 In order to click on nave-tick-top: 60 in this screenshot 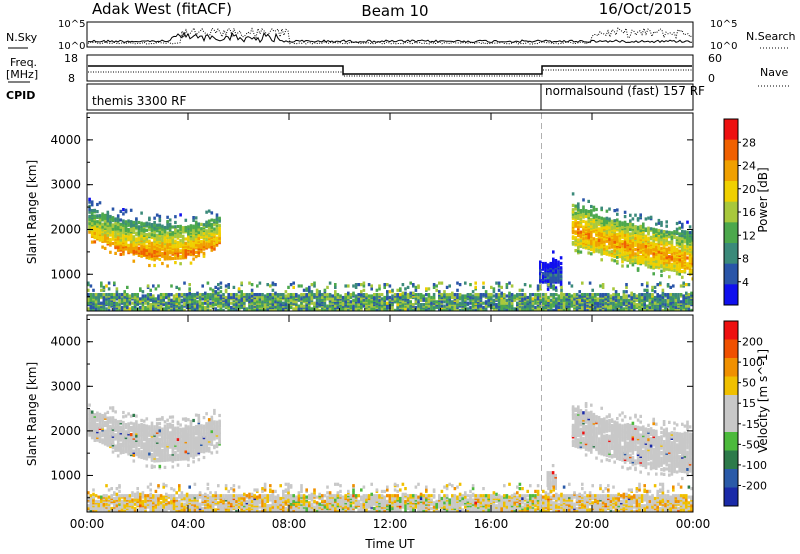, I will do `click(715, 58)`.